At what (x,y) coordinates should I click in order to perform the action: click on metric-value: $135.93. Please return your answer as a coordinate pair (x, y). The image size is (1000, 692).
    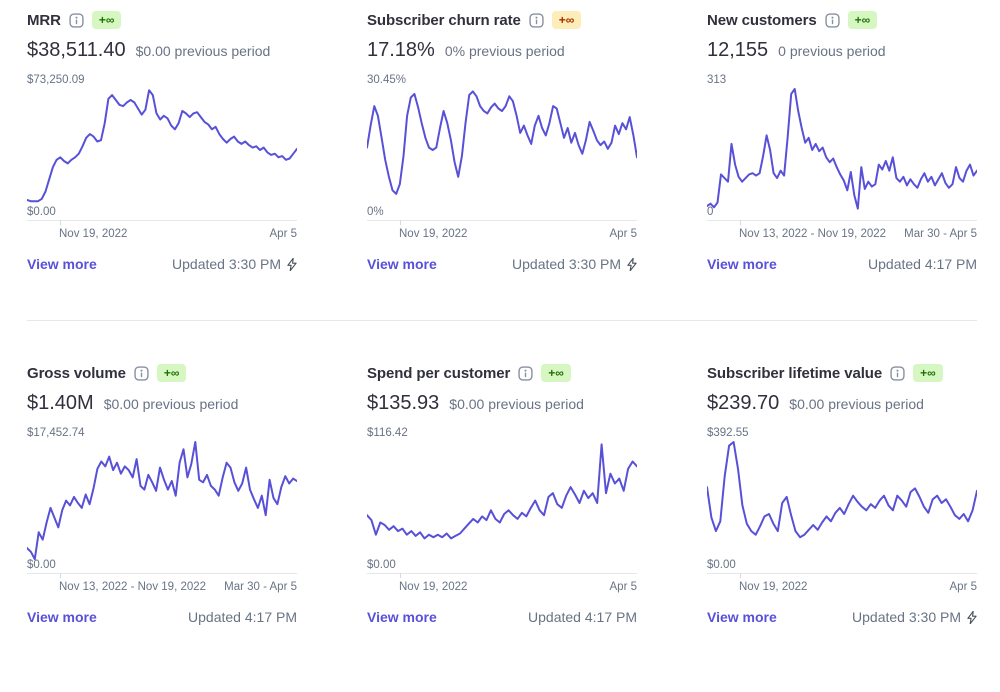
    Looking at the image, I should click on (403, 403).